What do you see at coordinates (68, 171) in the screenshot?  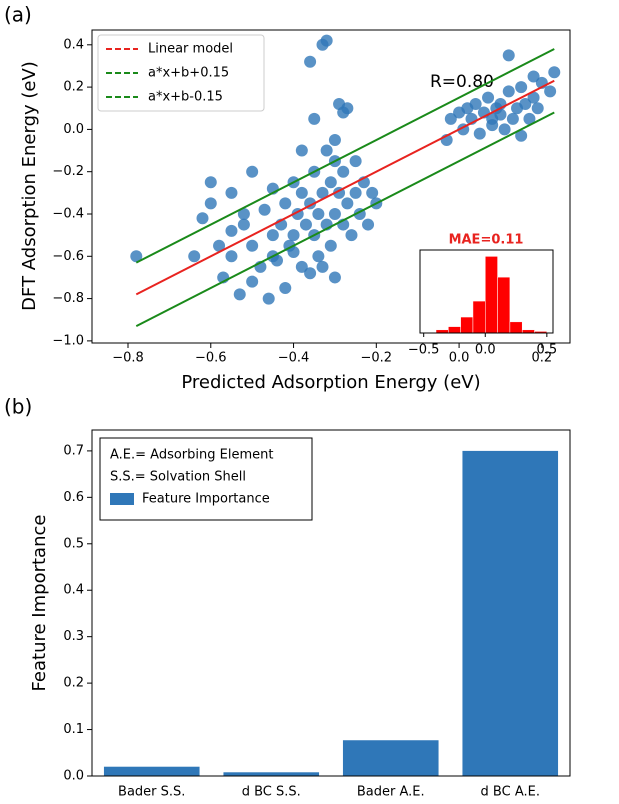 I see `y-tick-label: −0.2` at bounding box center [68, 171].